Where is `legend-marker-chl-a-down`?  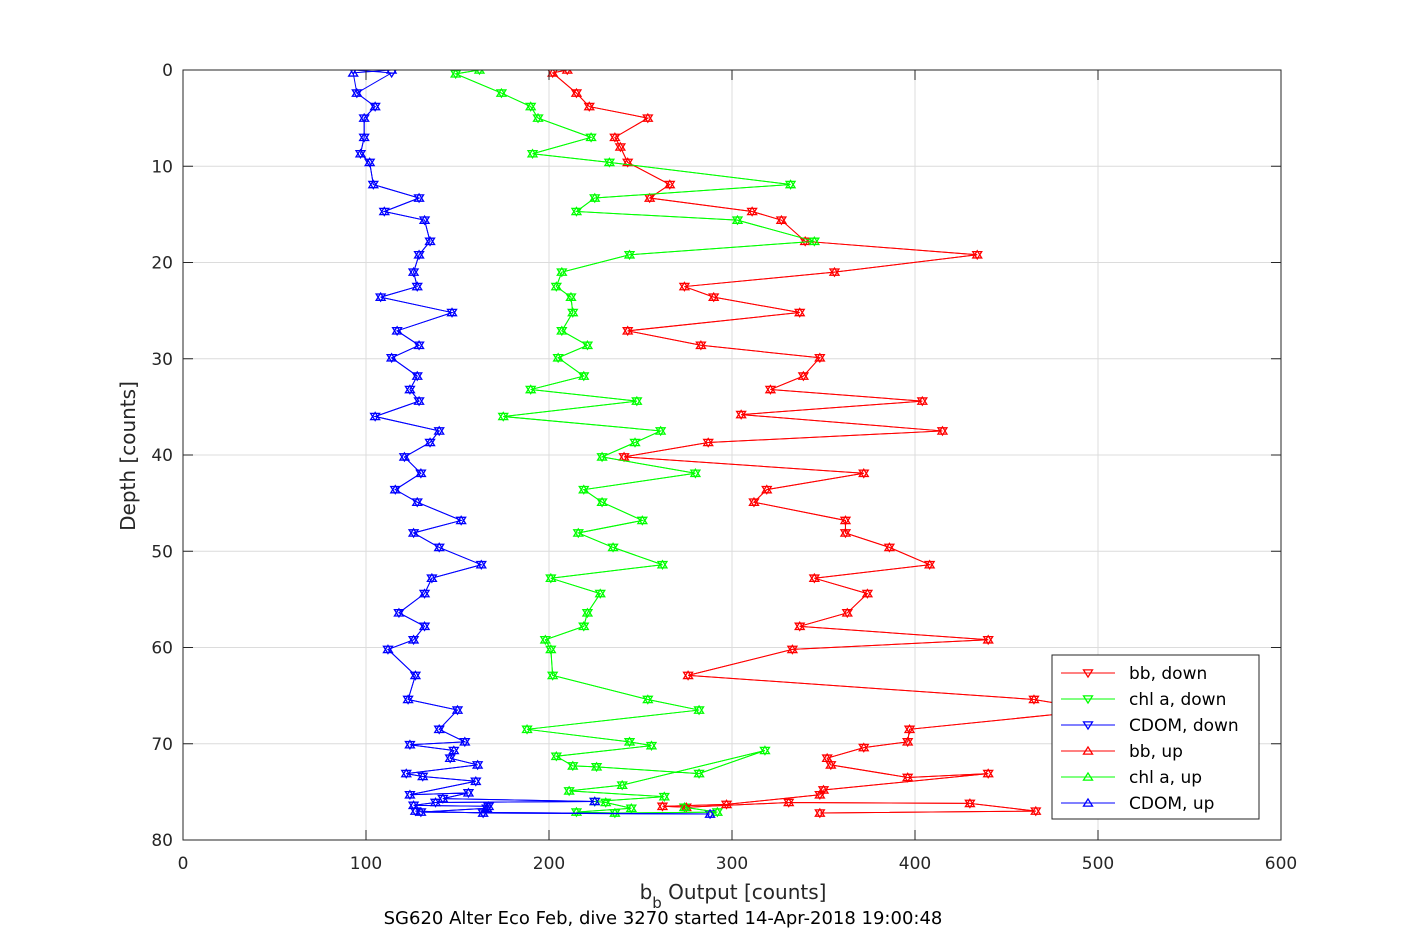 legend-marker-chl-a-down is located at coordinates (1088, 700).